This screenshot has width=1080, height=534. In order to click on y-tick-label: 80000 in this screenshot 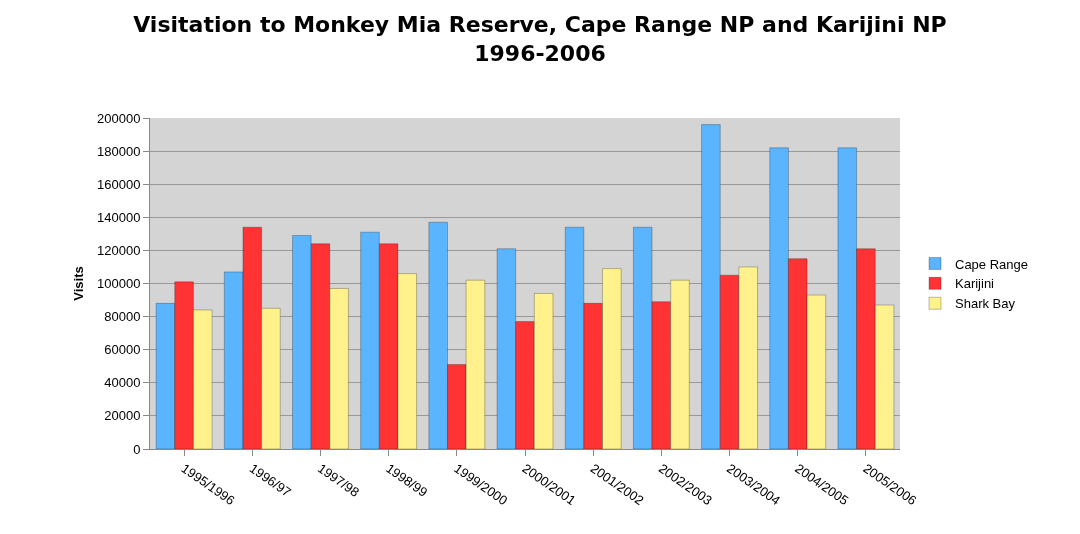, I will do `click(122, 317)`.